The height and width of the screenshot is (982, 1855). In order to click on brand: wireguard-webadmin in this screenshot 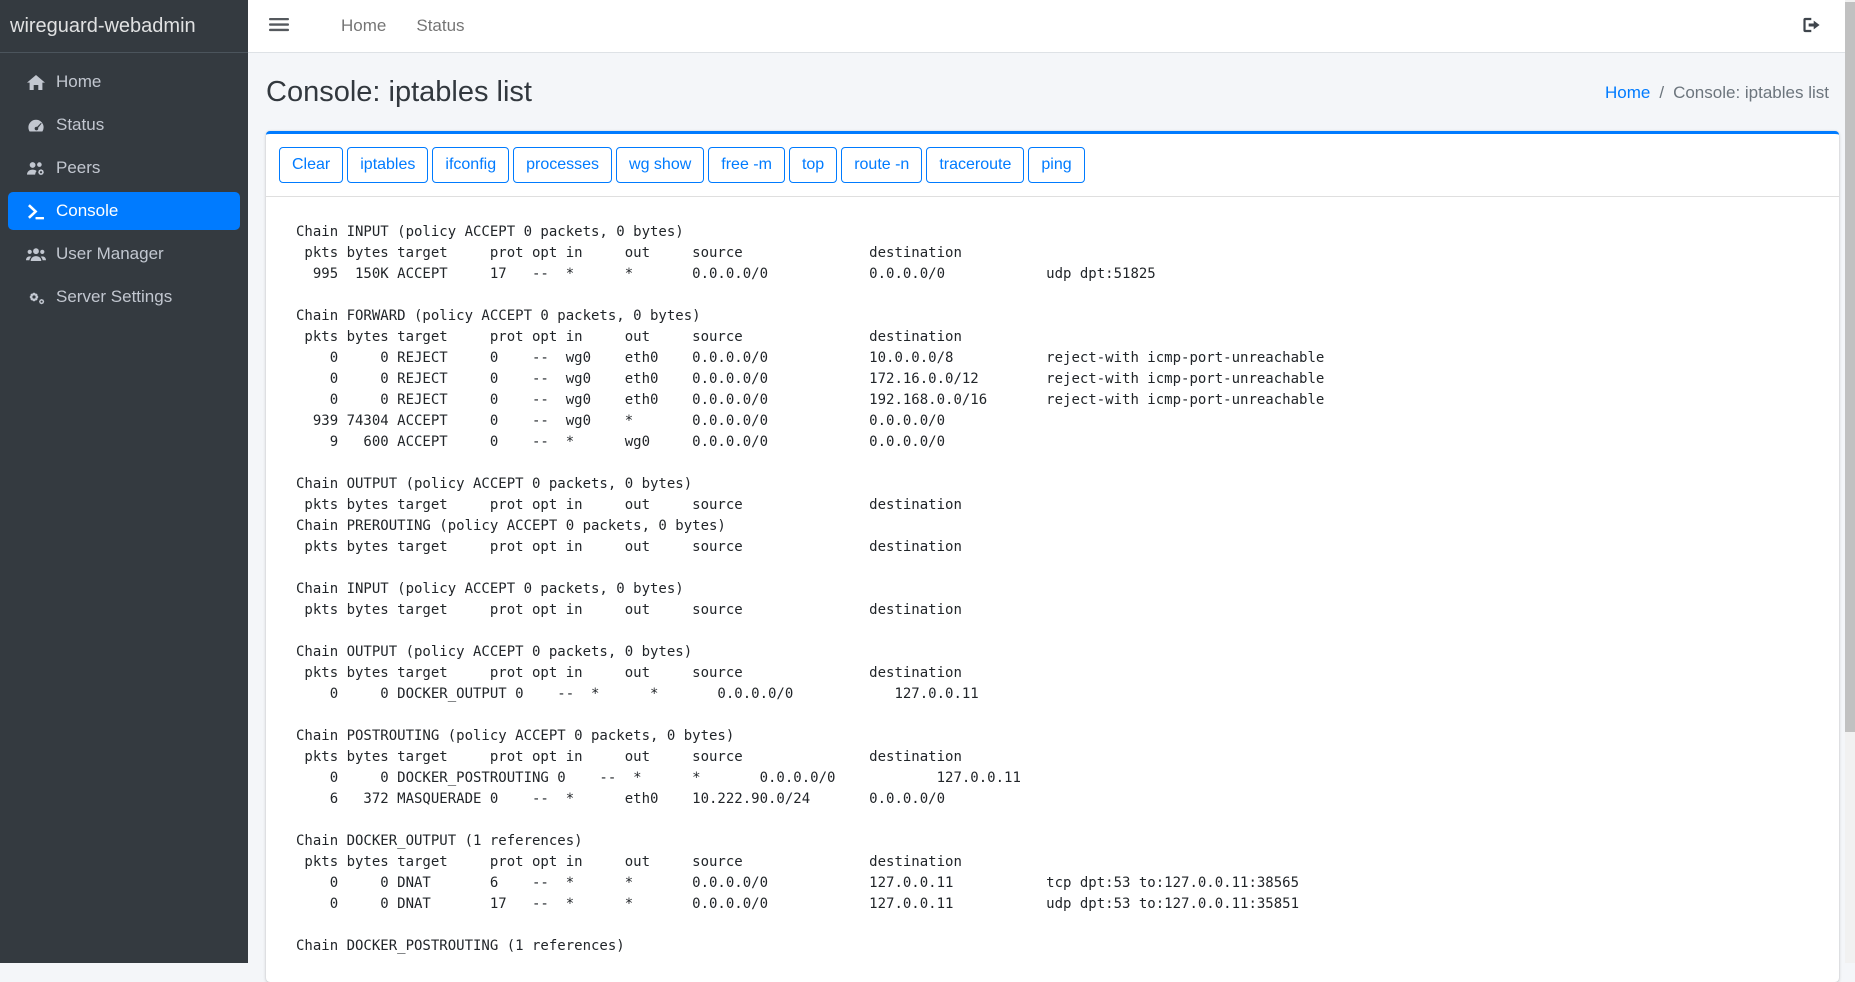, I will do `click(124, 26)`.